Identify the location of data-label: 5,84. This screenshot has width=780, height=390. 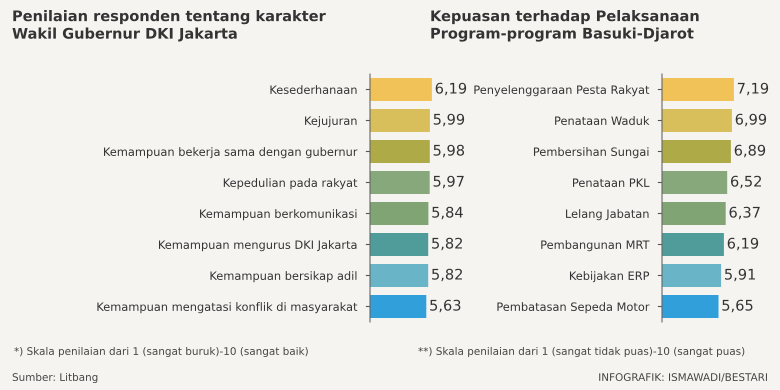
(447, 213).